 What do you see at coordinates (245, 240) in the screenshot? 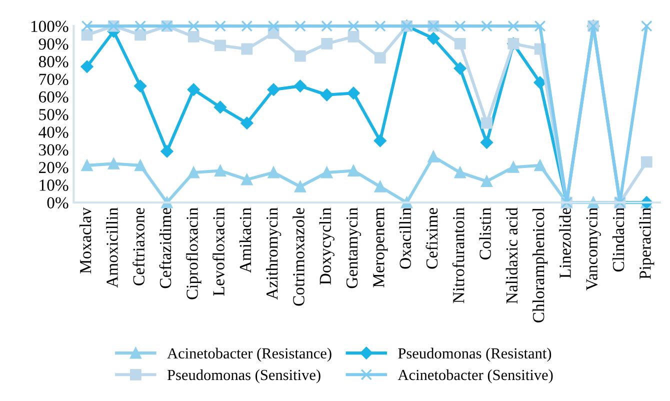
I see `x-tick-label: Amikacin` at bounding box center [245, 240].